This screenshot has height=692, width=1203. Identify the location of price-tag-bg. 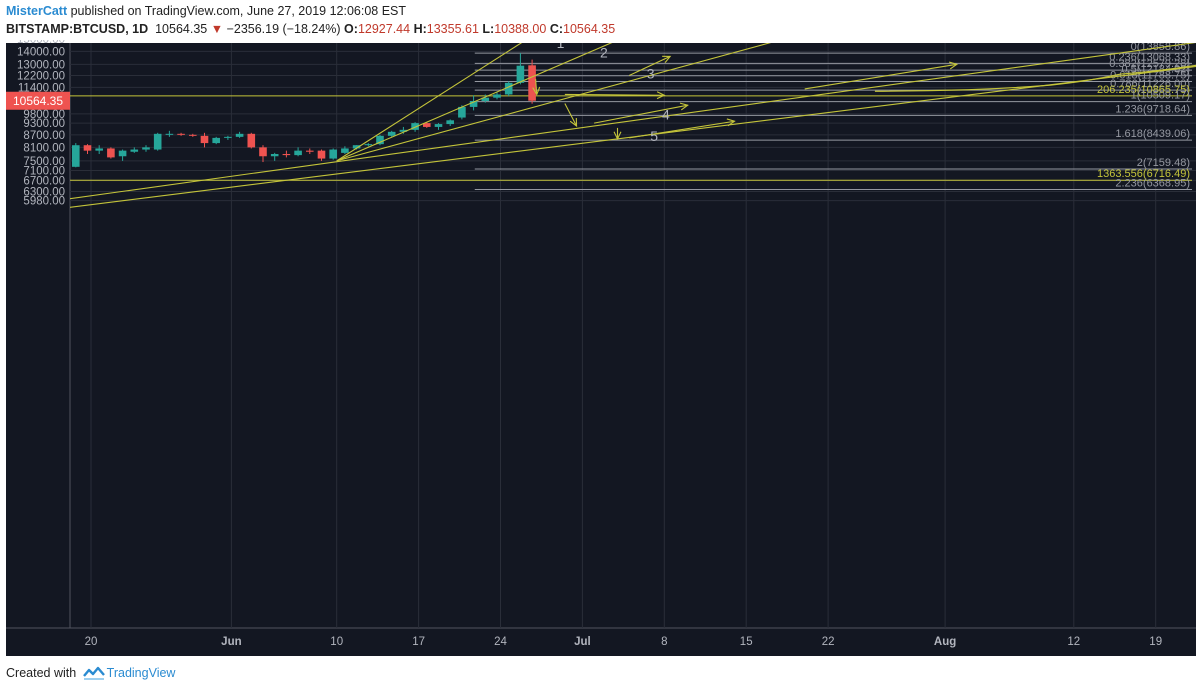
(38, 100).